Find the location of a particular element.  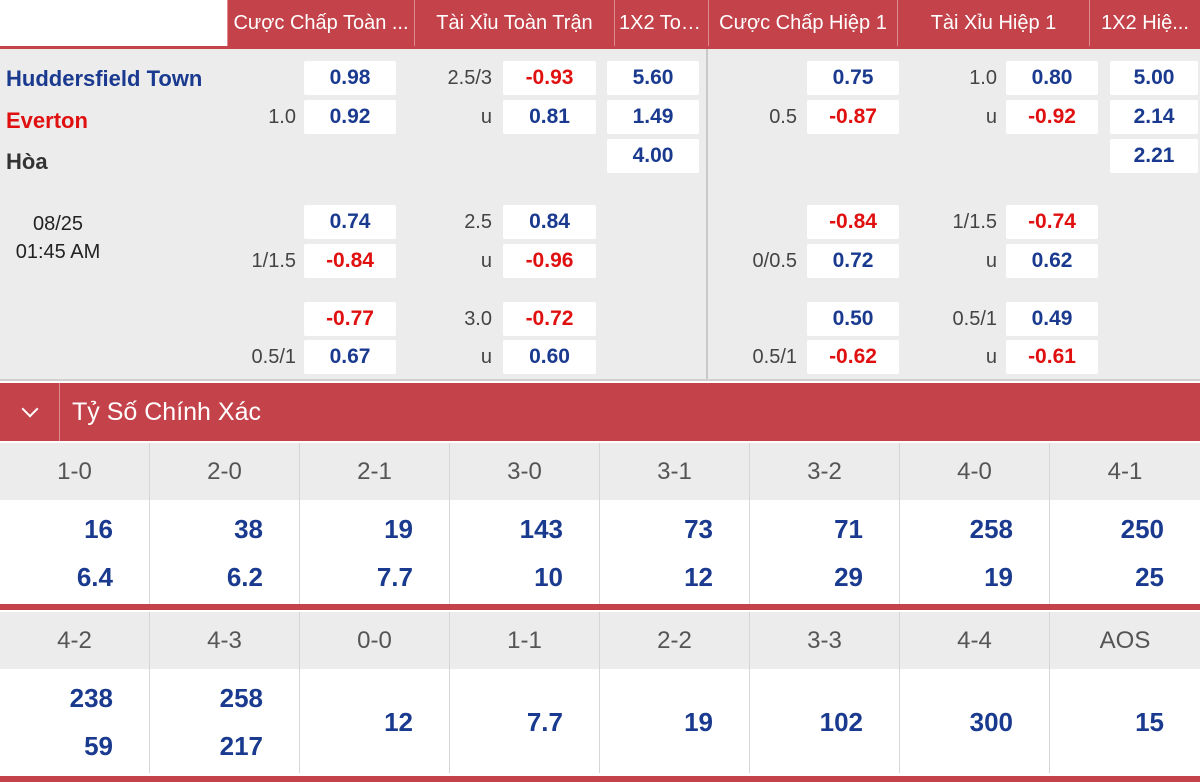

score-odds: 15 is located at coordinates (1149, 722).